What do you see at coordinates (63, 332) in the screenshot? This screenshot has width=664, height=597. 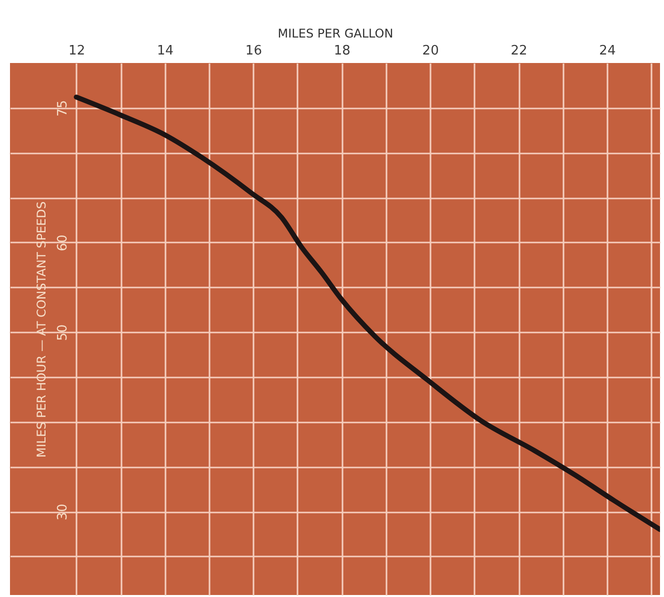 I see `y-tick-label: 50` at bounding box center [63, 332].